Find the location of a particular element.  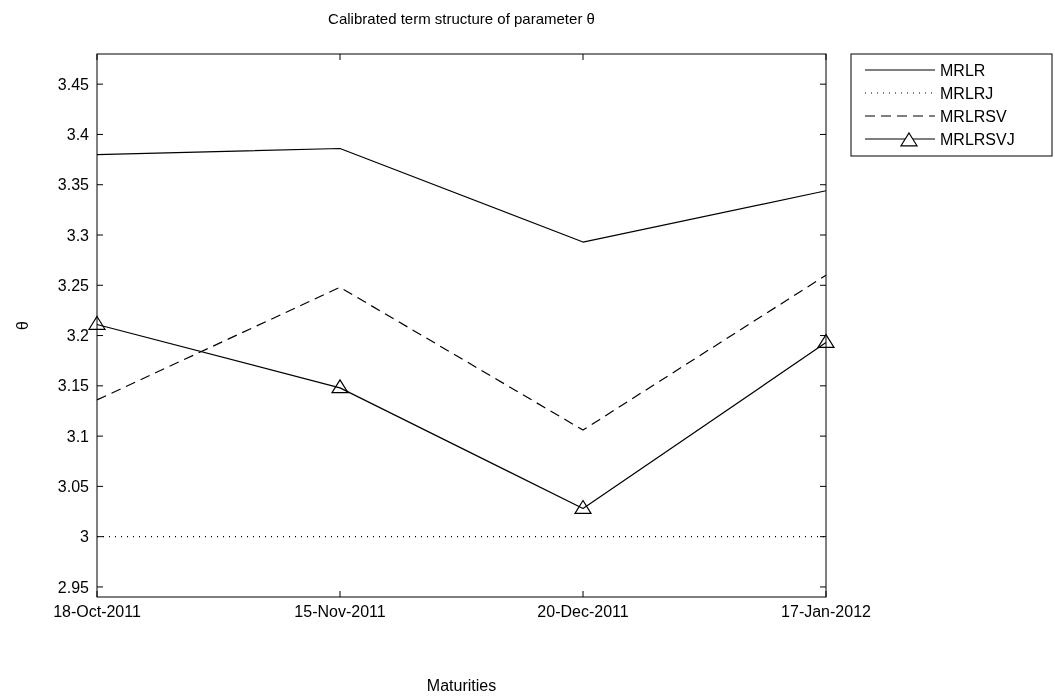

y-tick-label: 3 is located at coordinates (85, 537).